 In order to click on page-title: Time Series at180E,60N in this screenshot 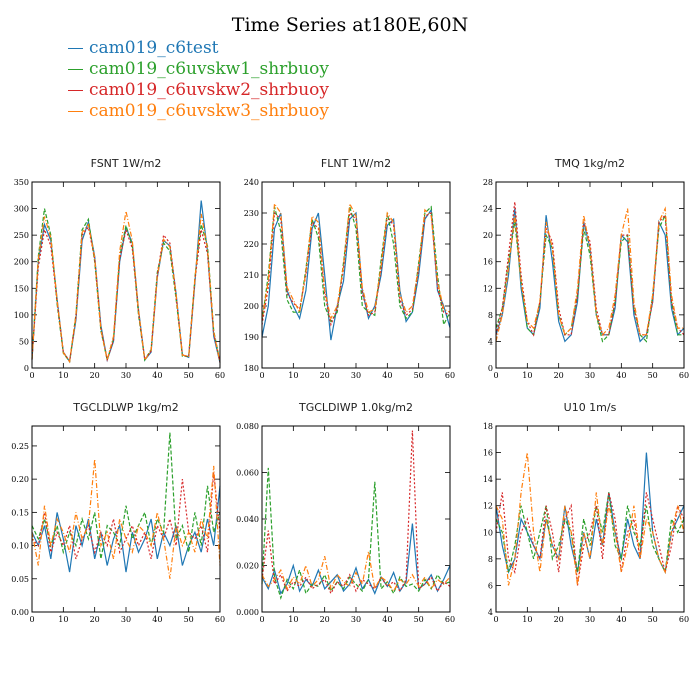, I will do `click(350, 25)`.